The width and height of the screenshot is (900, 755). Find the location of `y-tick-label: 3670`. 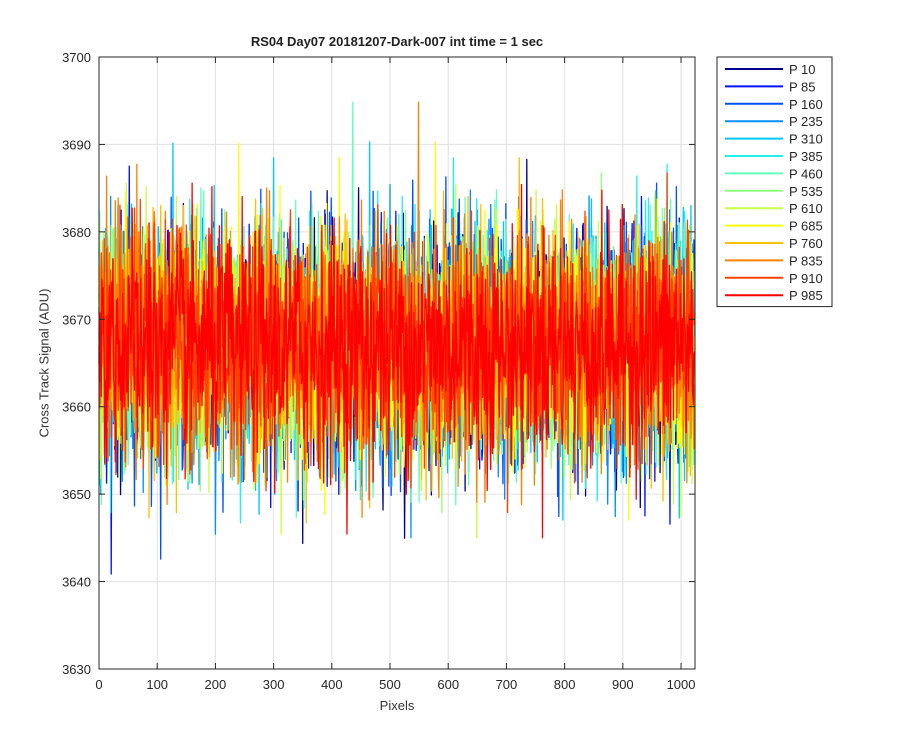

y-tick-label: 3670 is located at coordinates (76, 319).